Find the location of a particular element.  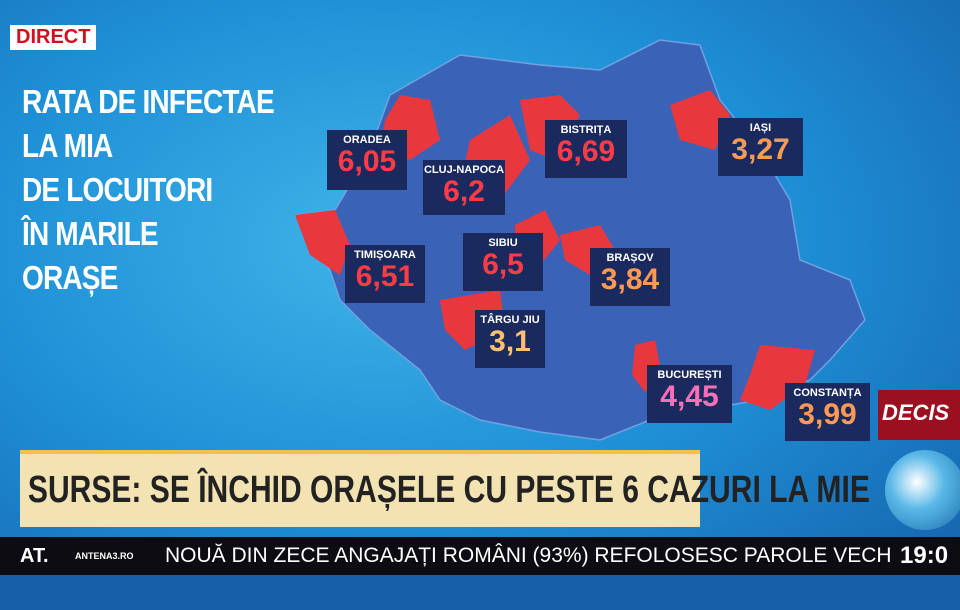

city-box: TÂRGU JIU 3,1 is located at coordinates (510, 339).